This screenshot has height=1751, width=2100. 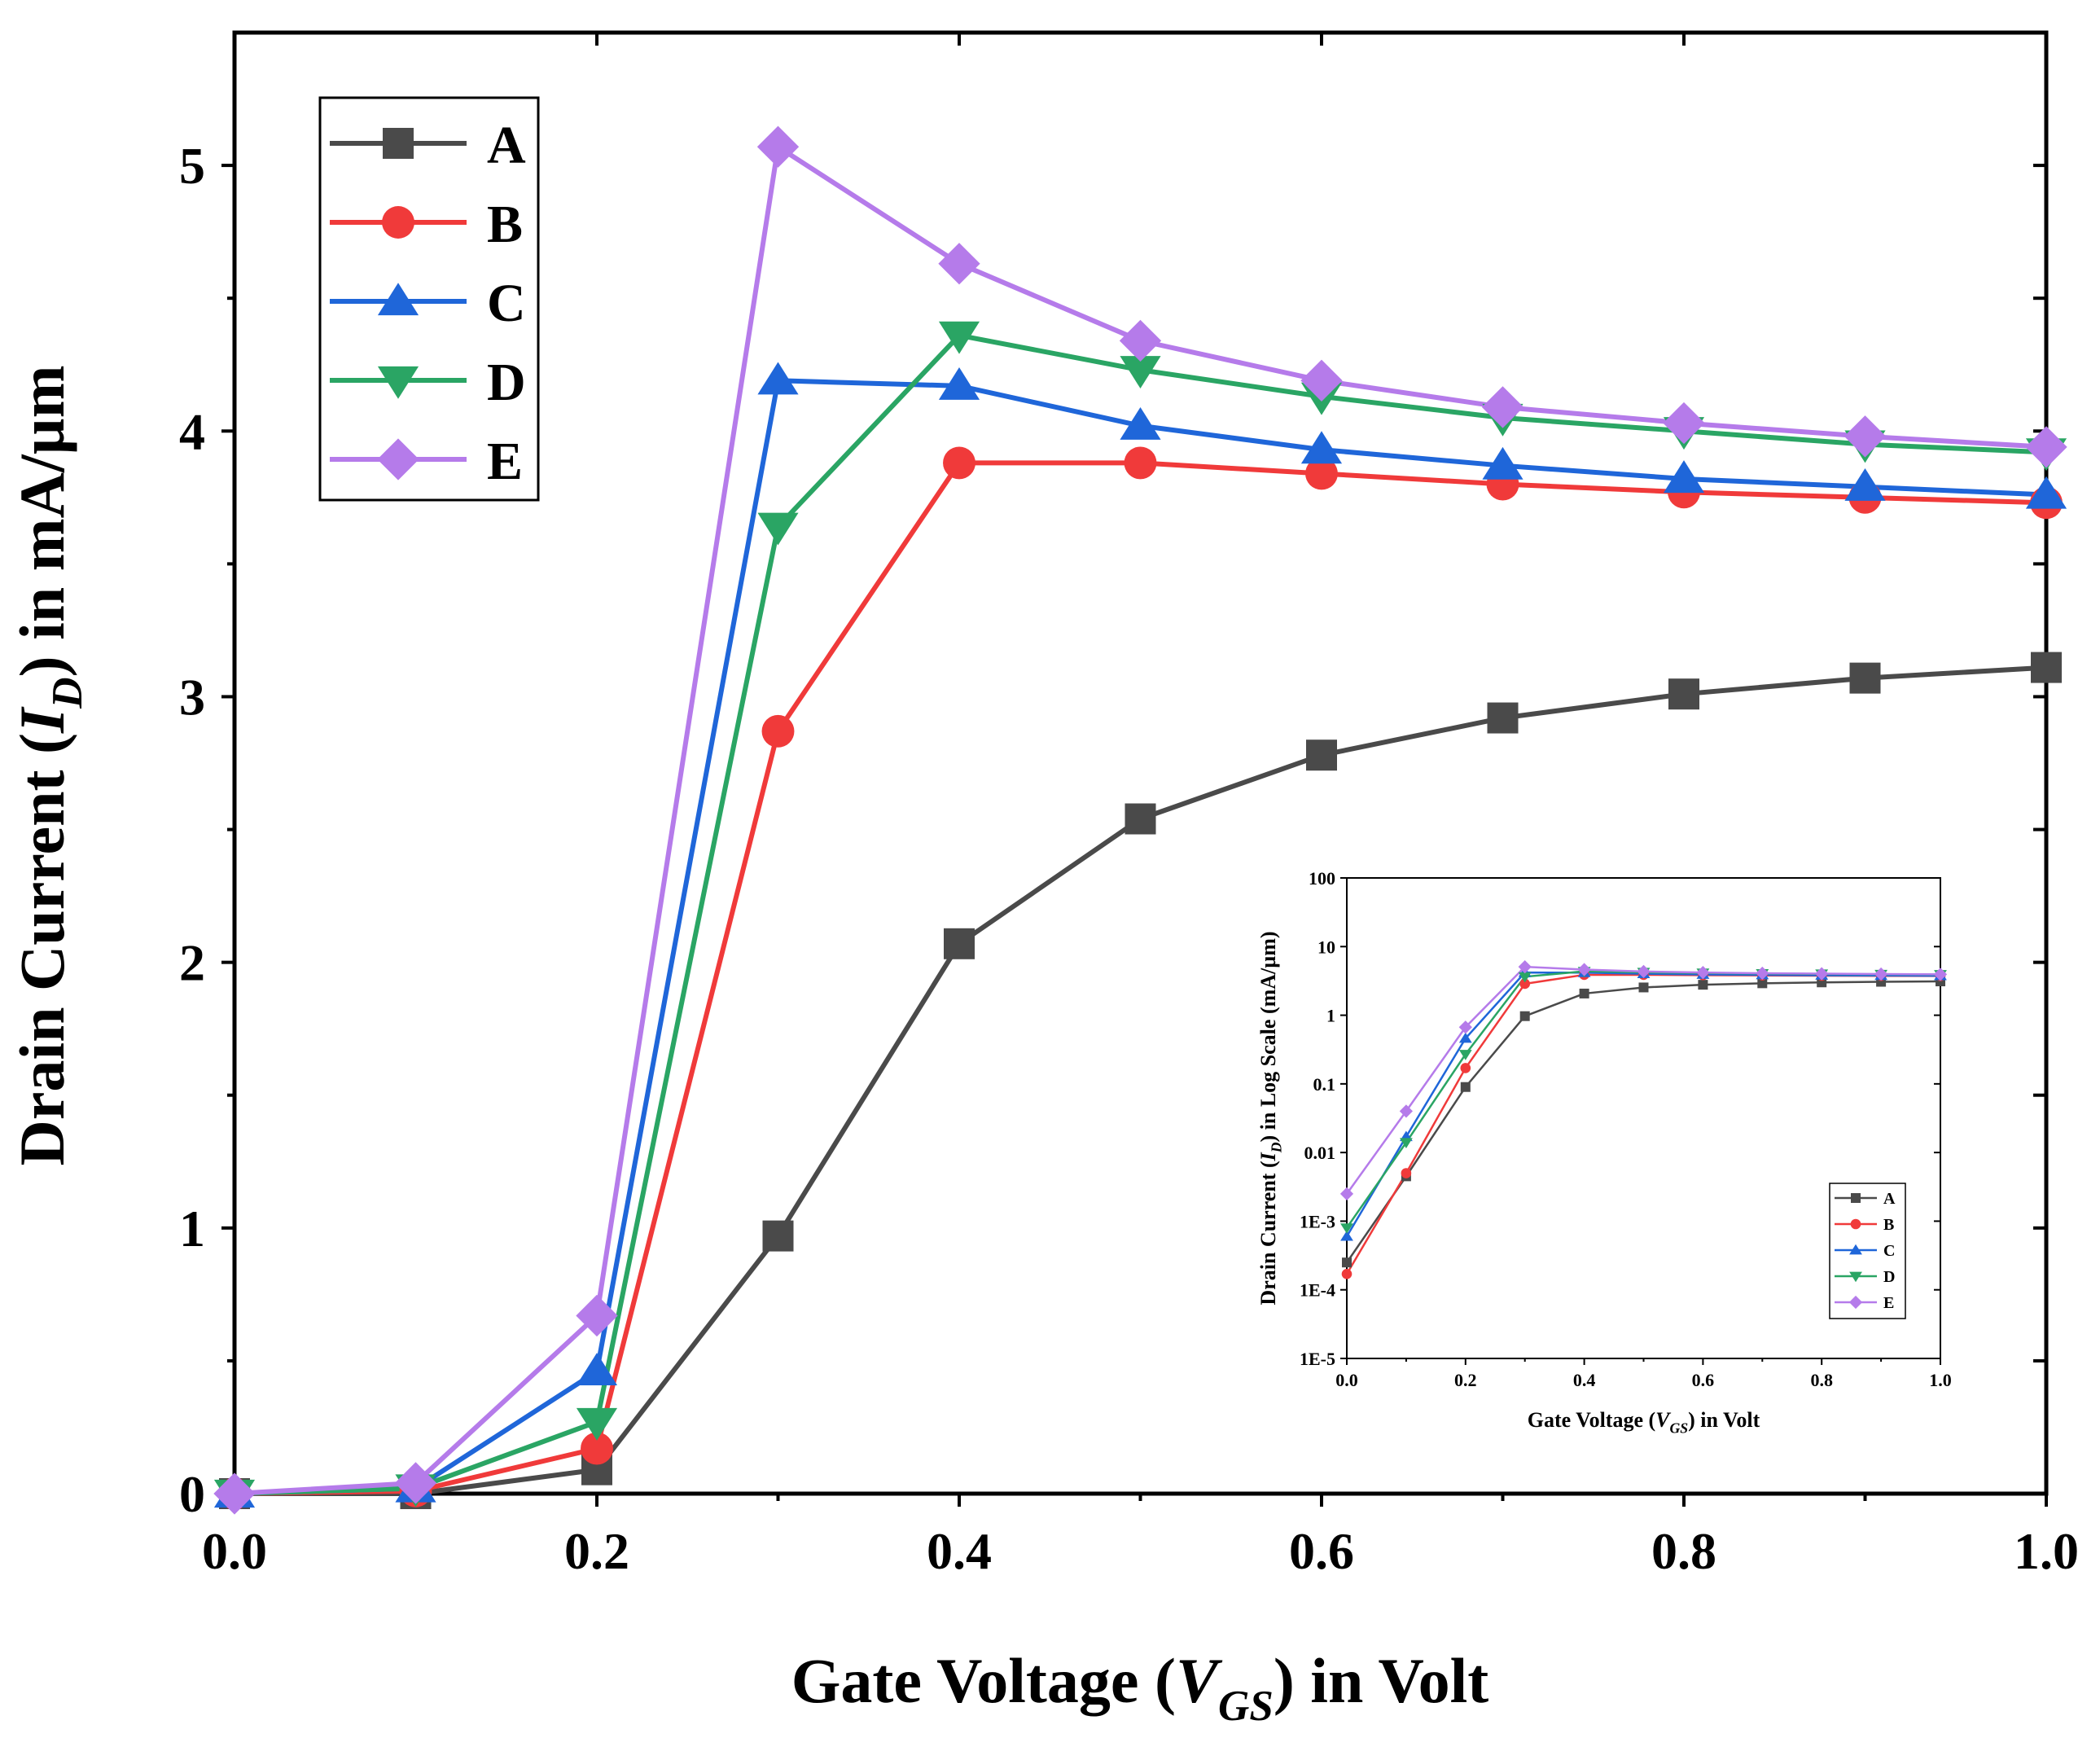 I want to click on inset-x-tick-label: 0.0, so click(x=1346, y=1380).